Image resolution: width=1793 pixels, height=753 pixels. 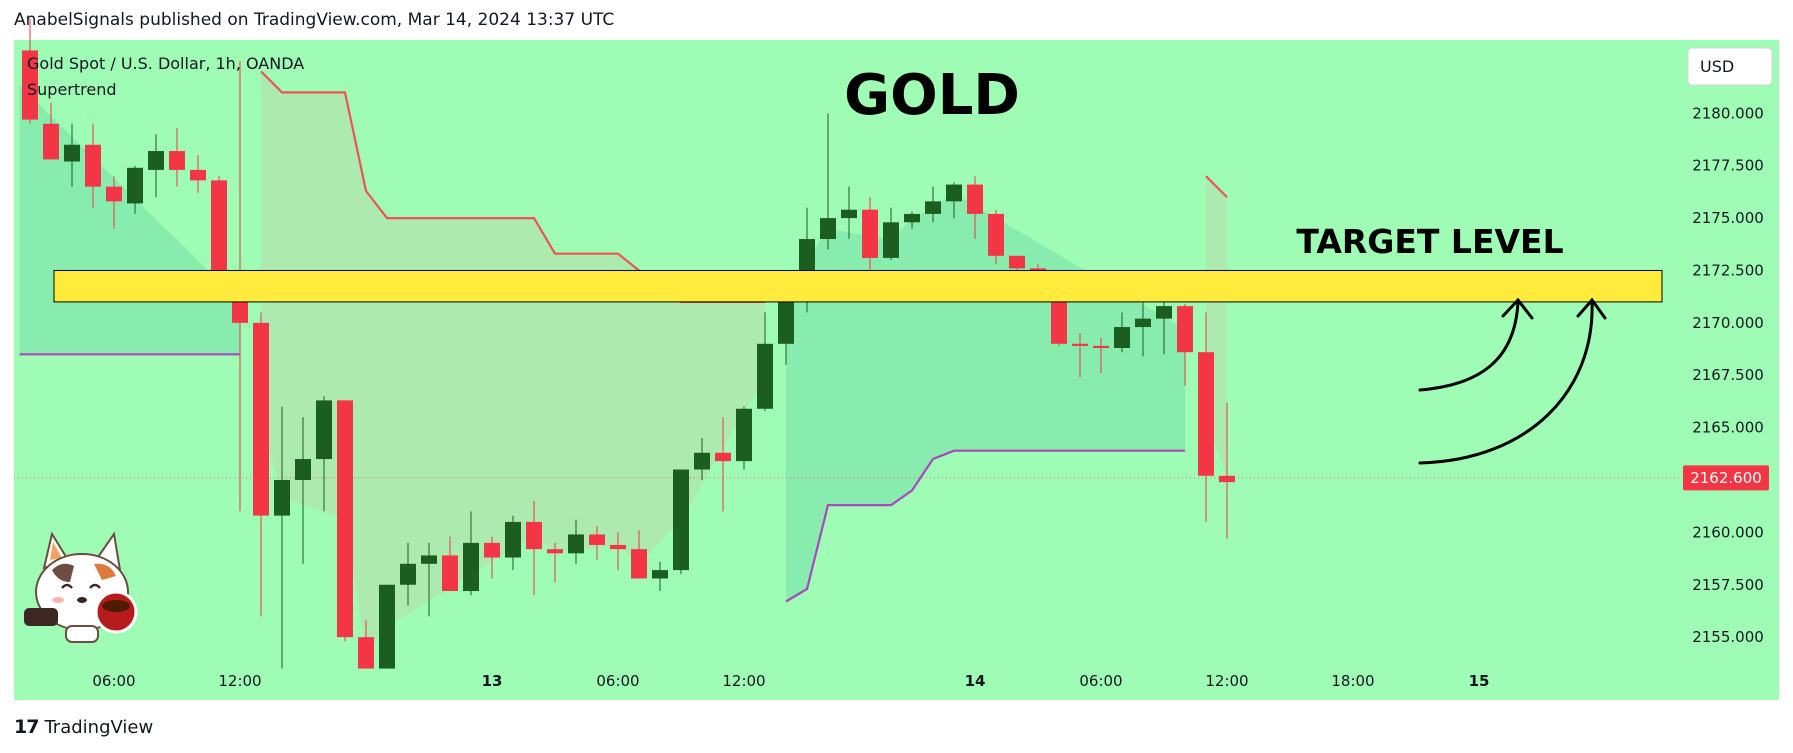 I want to click on x-tick-label: 06:00, so click(x=617, y=681).